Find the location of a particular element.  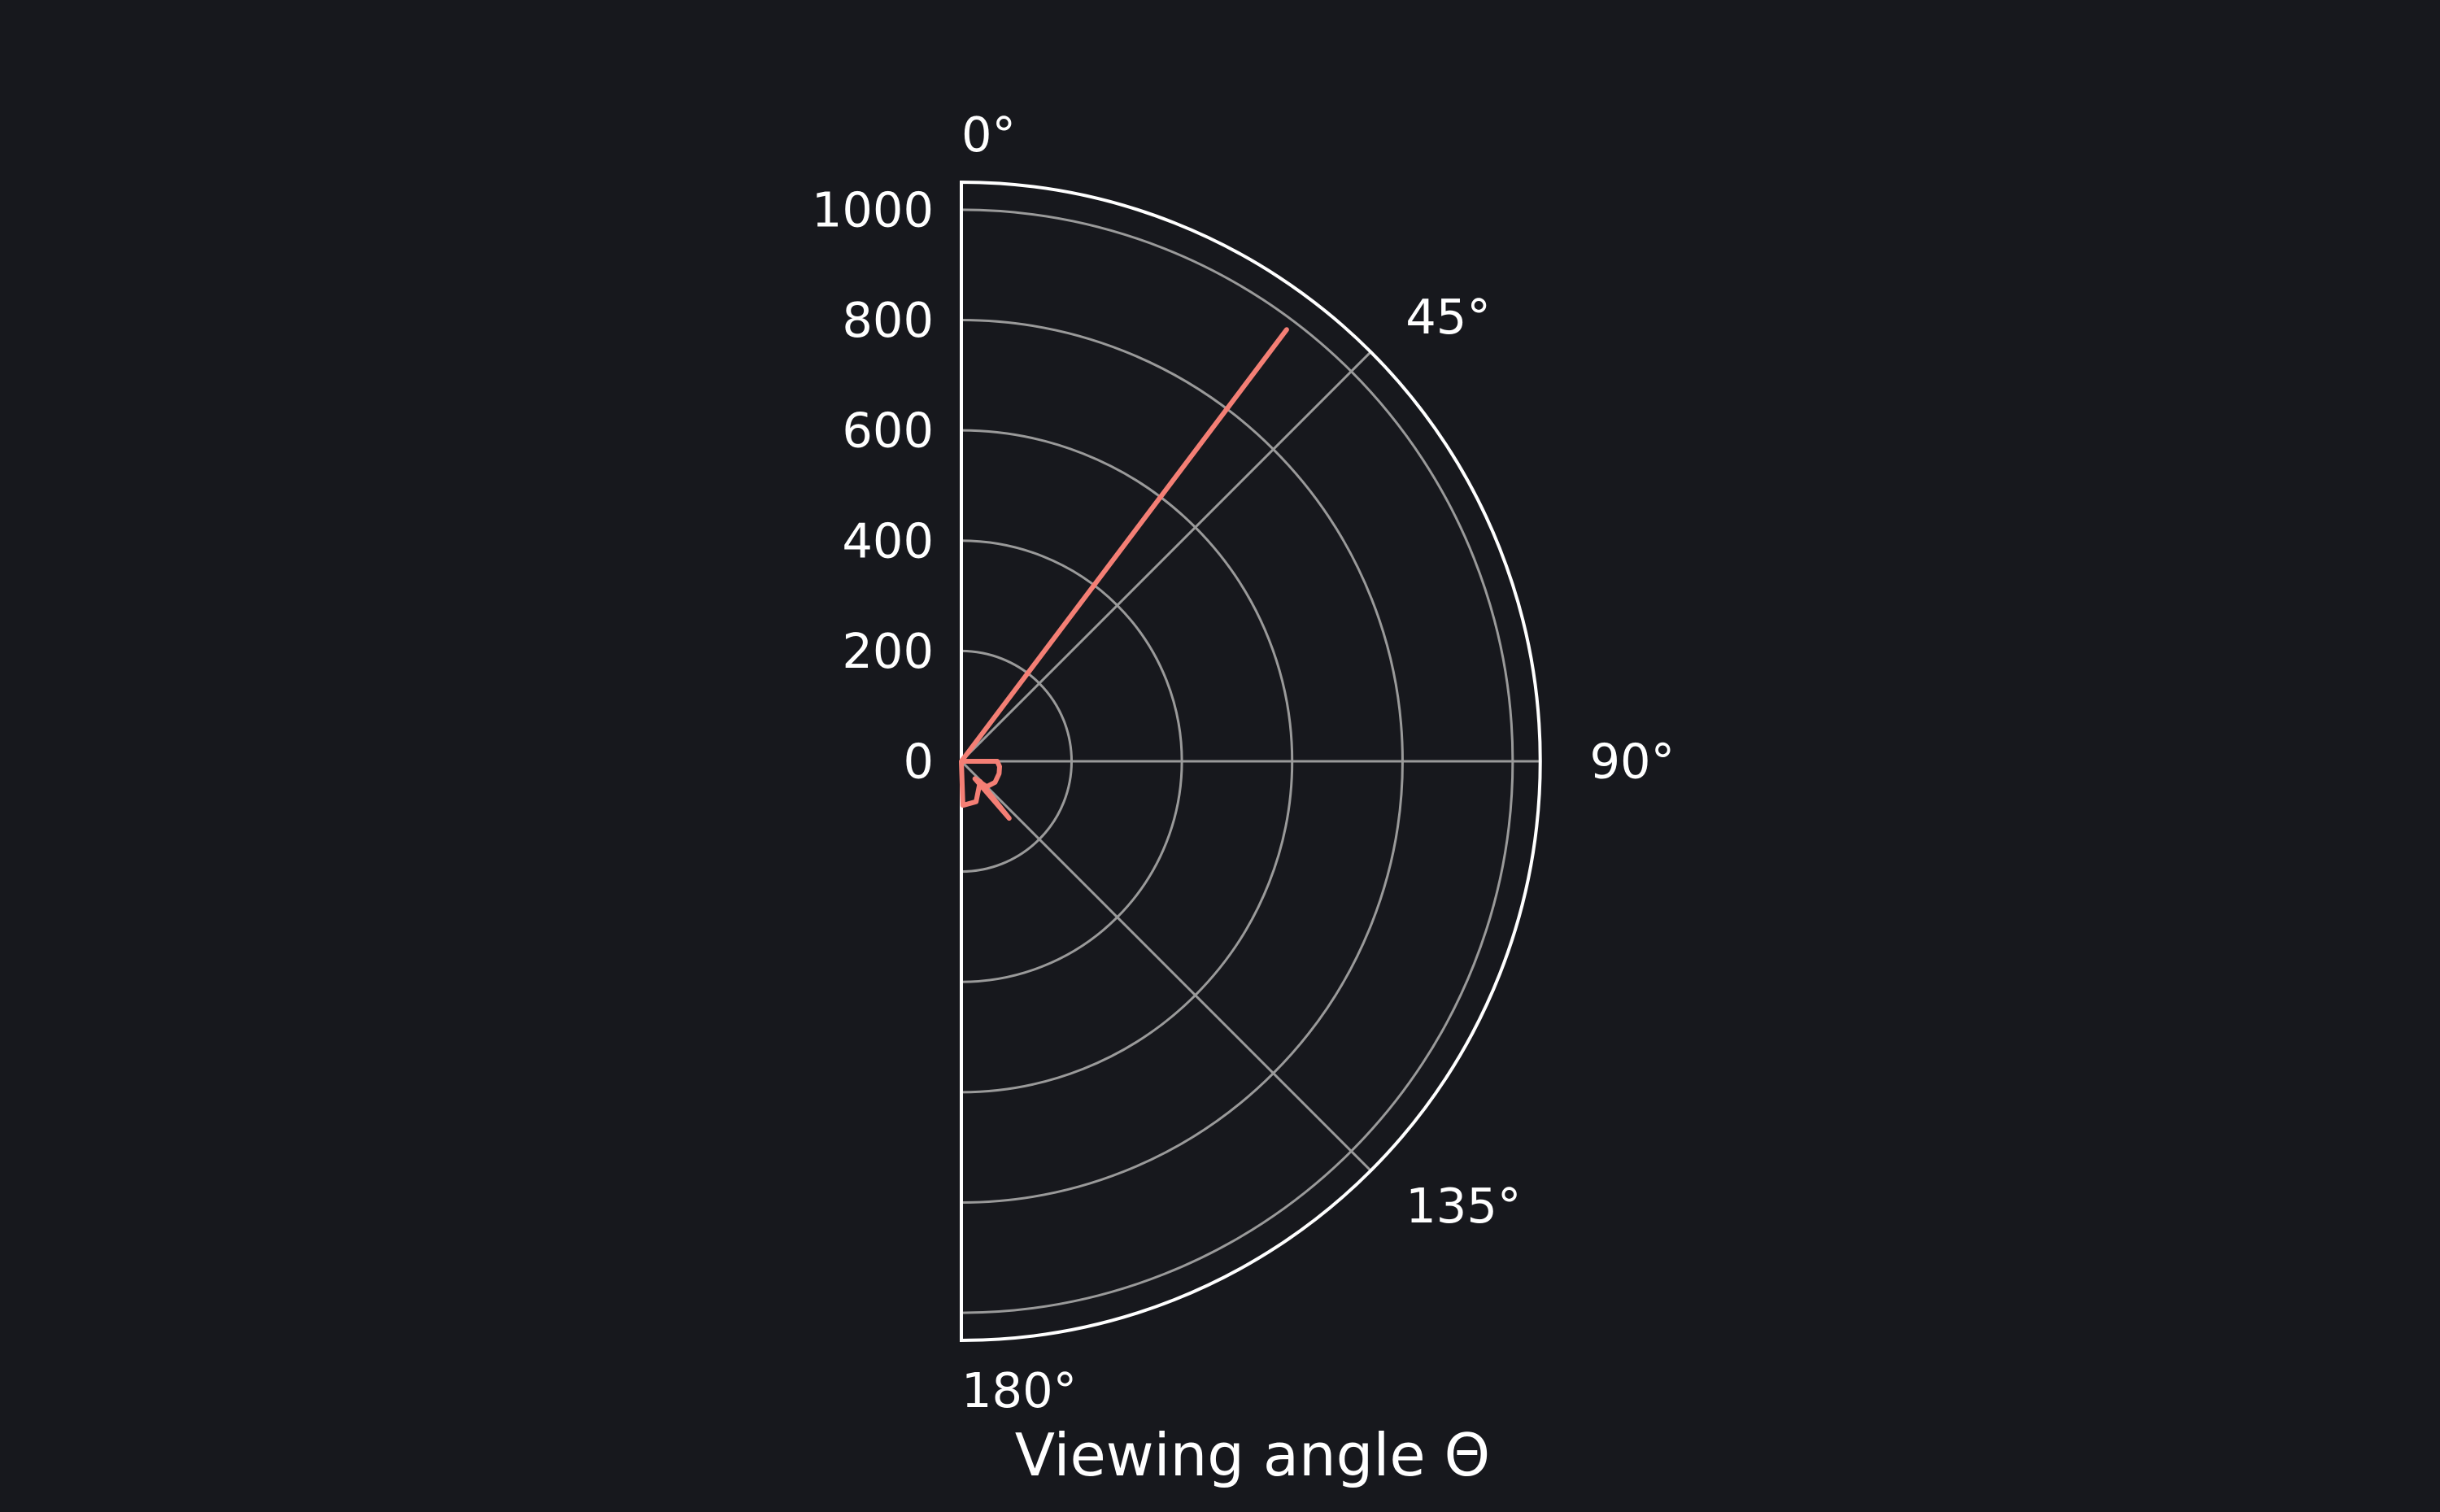

x-axis-label: Viewing angle Θ is located at coordinates (1252, 1455).